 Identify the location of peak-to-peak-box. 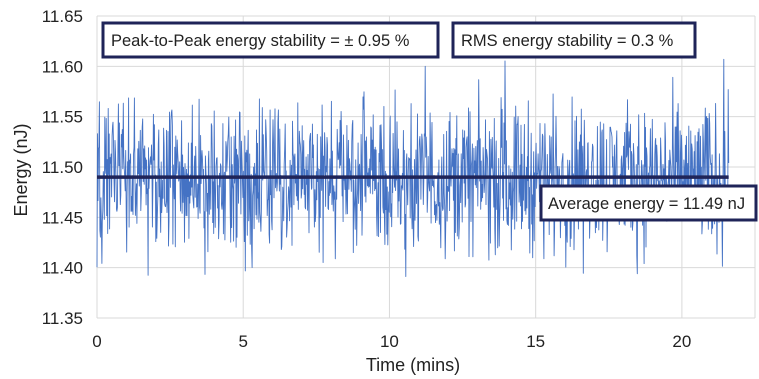
(270, 40).